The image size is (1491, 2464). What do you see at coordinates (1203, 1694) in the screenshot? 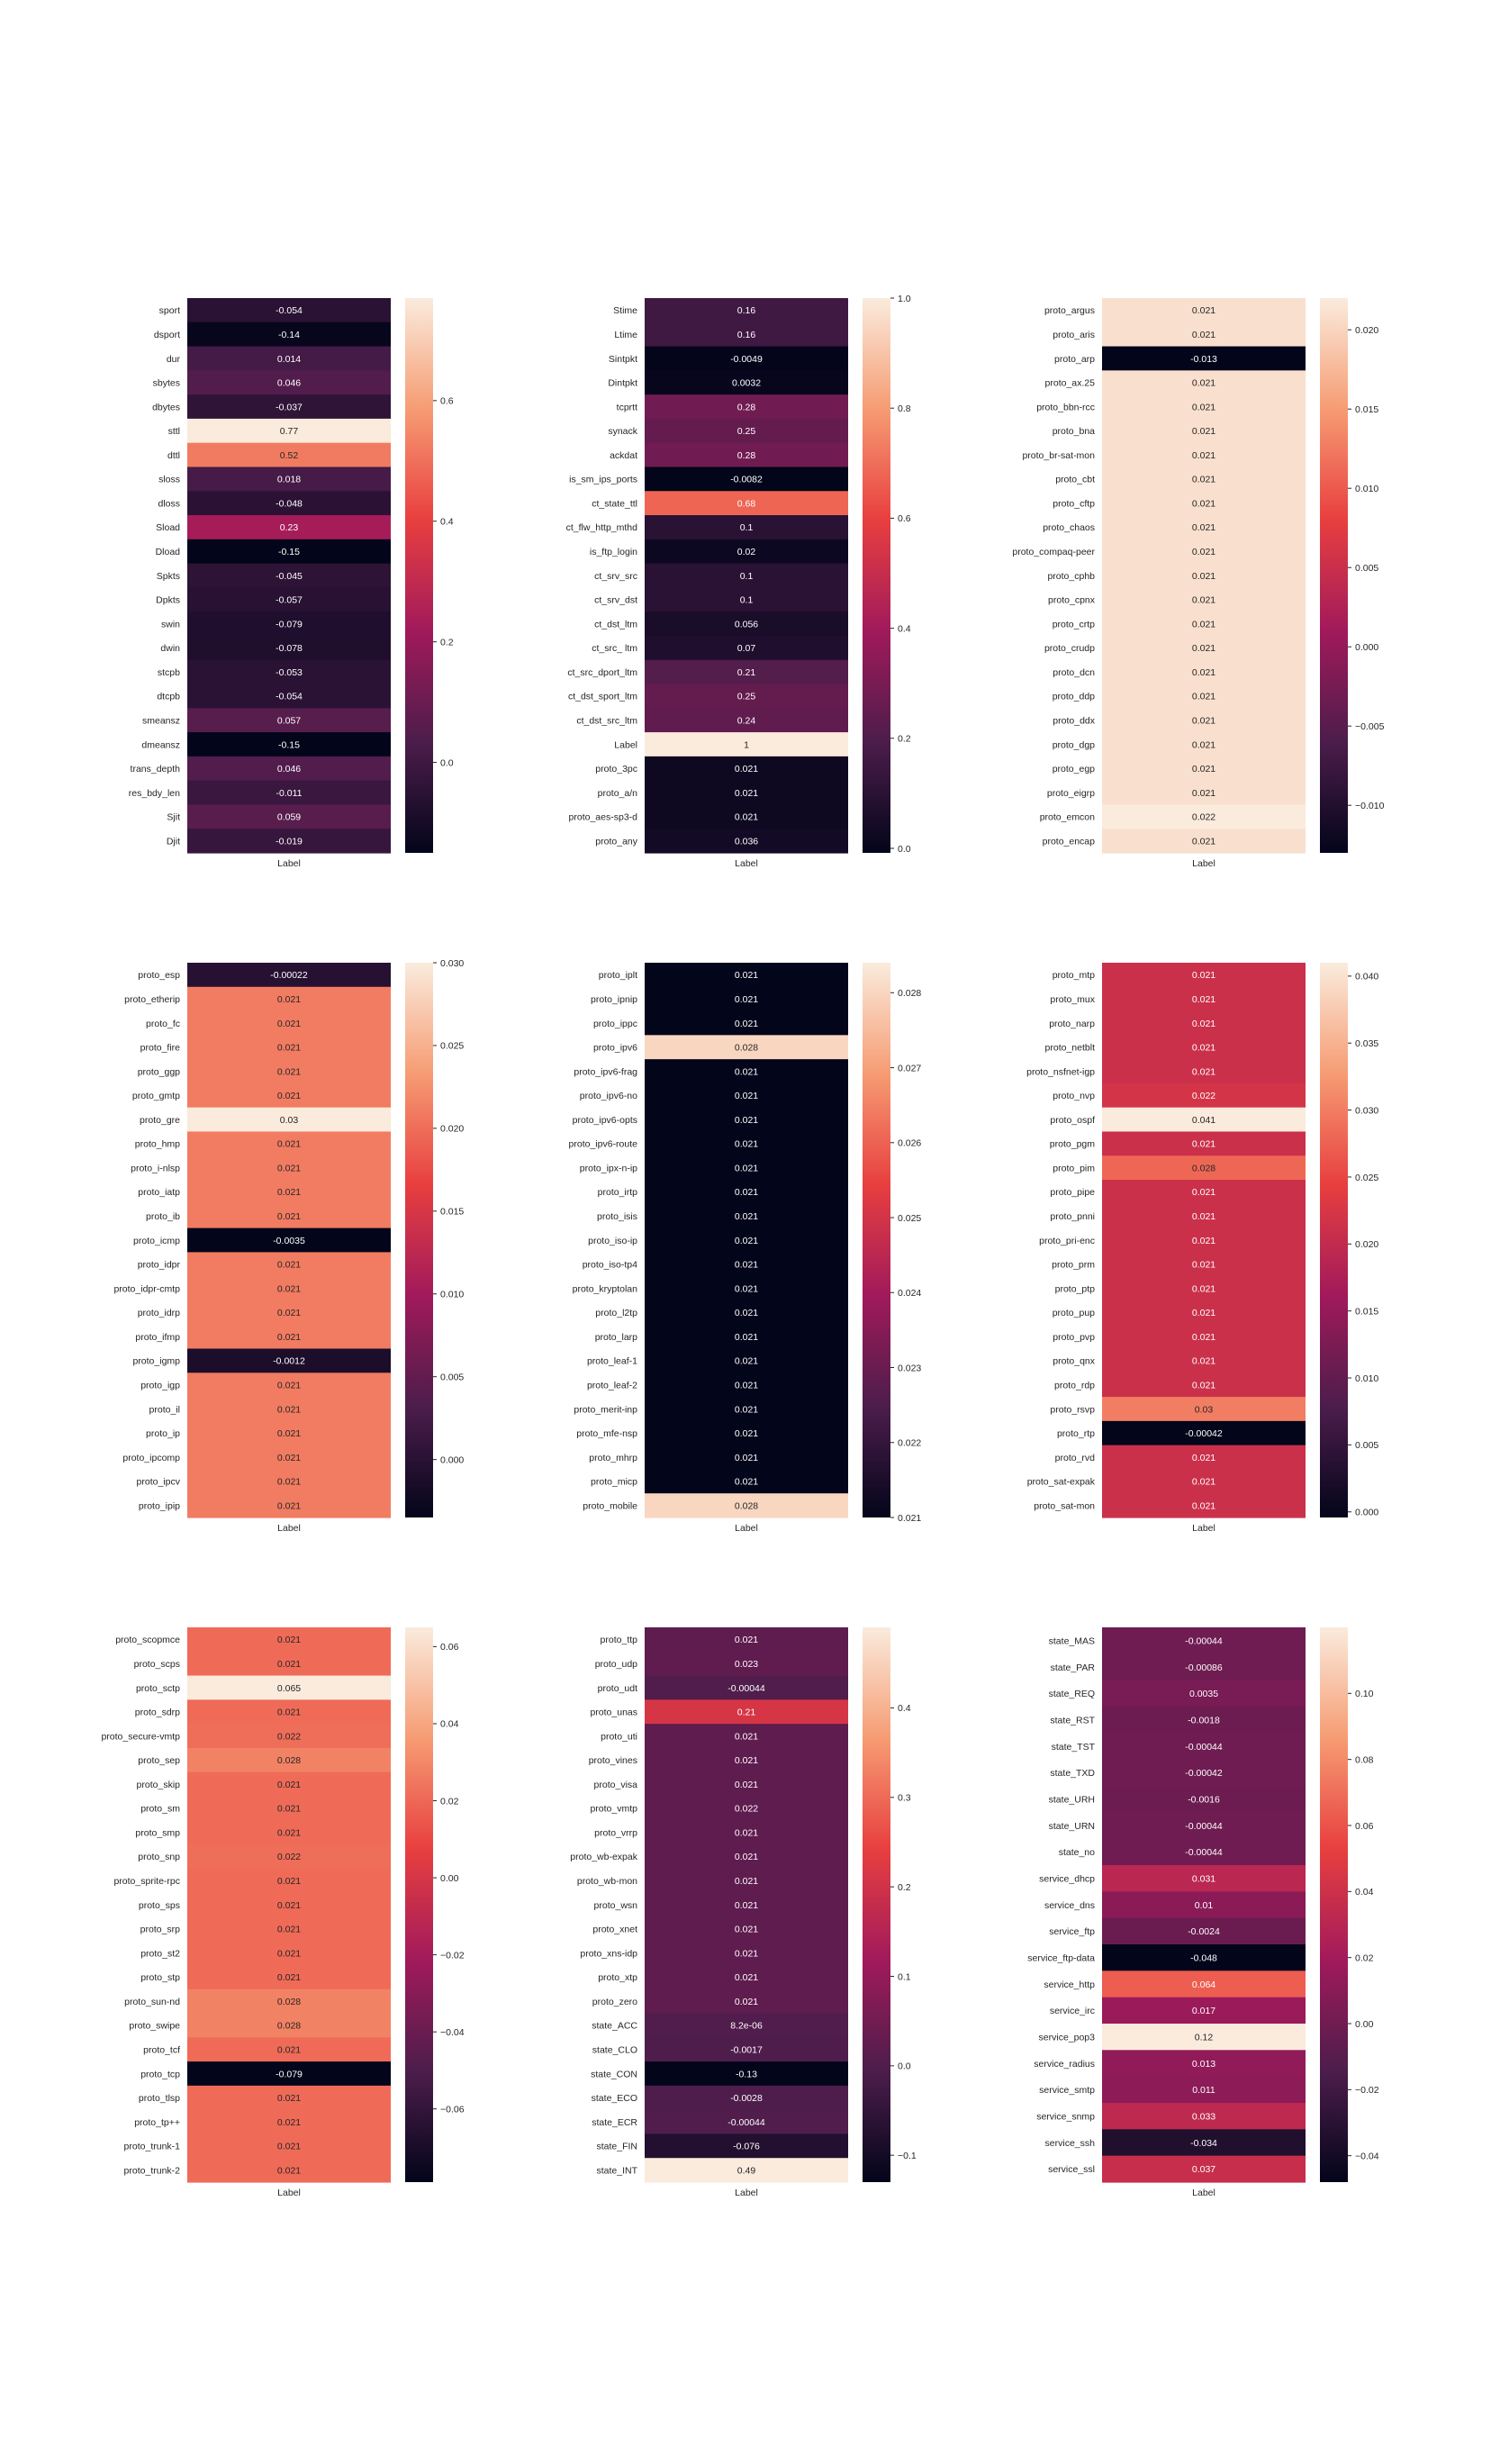
I see `cell-value-label: 0.0035` at bounding box center [1203, 1694].